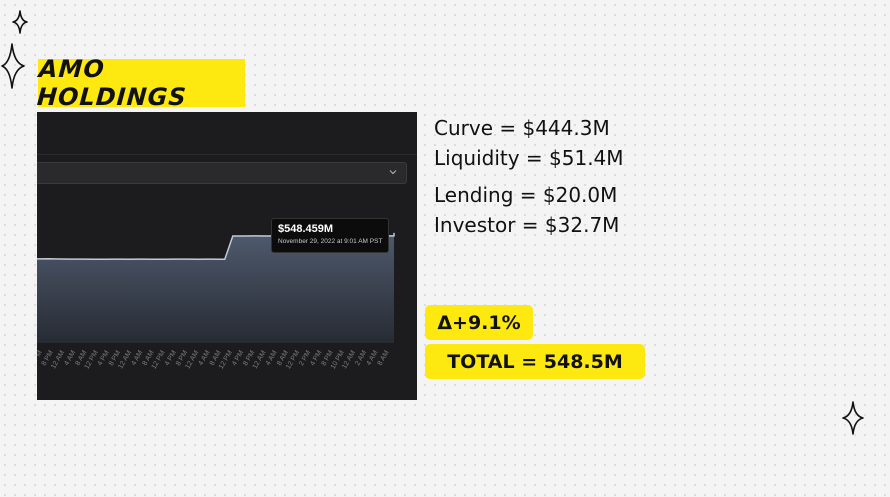 The width and height of the screenshot is (890, 497). Describe the element at coordinates (227, 133) in the screenshot. I see `chart-header` at that location.